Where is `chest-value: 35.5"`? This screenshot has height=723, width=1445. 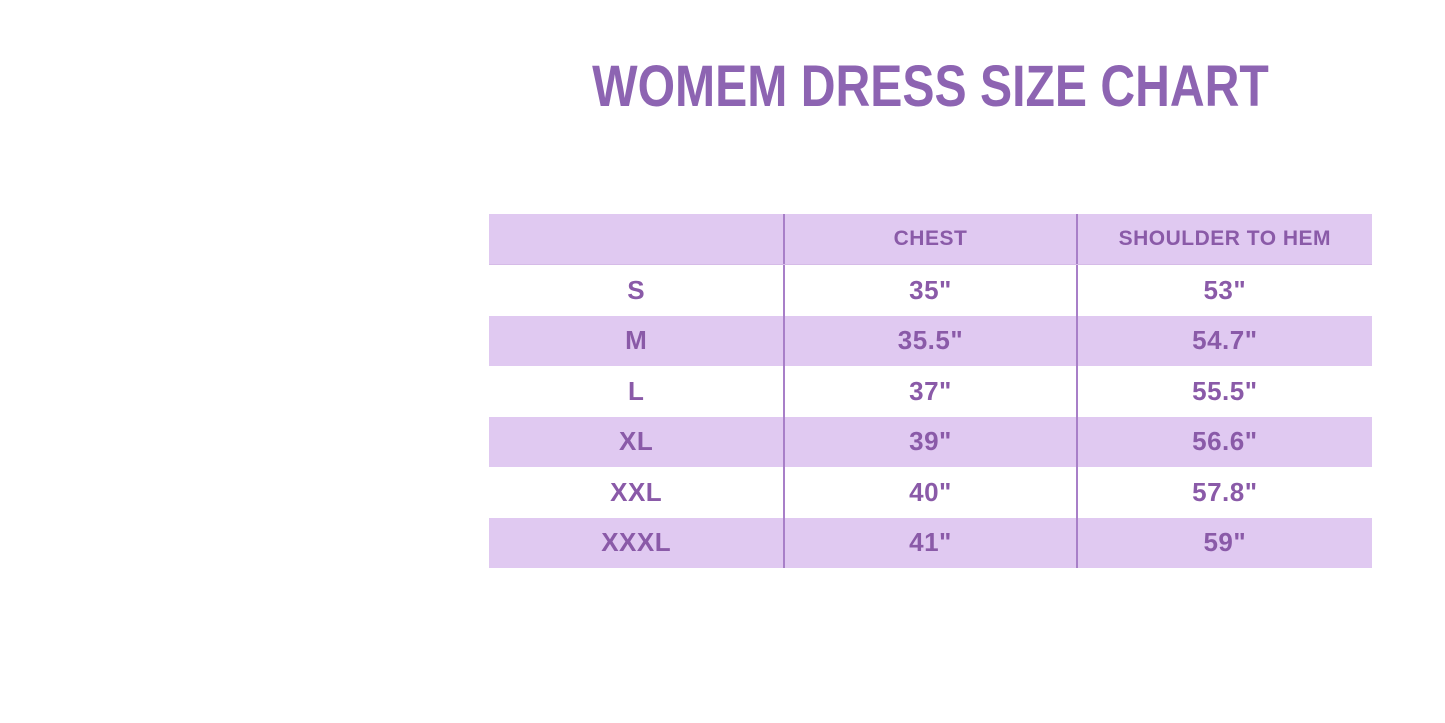
chest-value: 35.5" is located at coordinates (930, 340).